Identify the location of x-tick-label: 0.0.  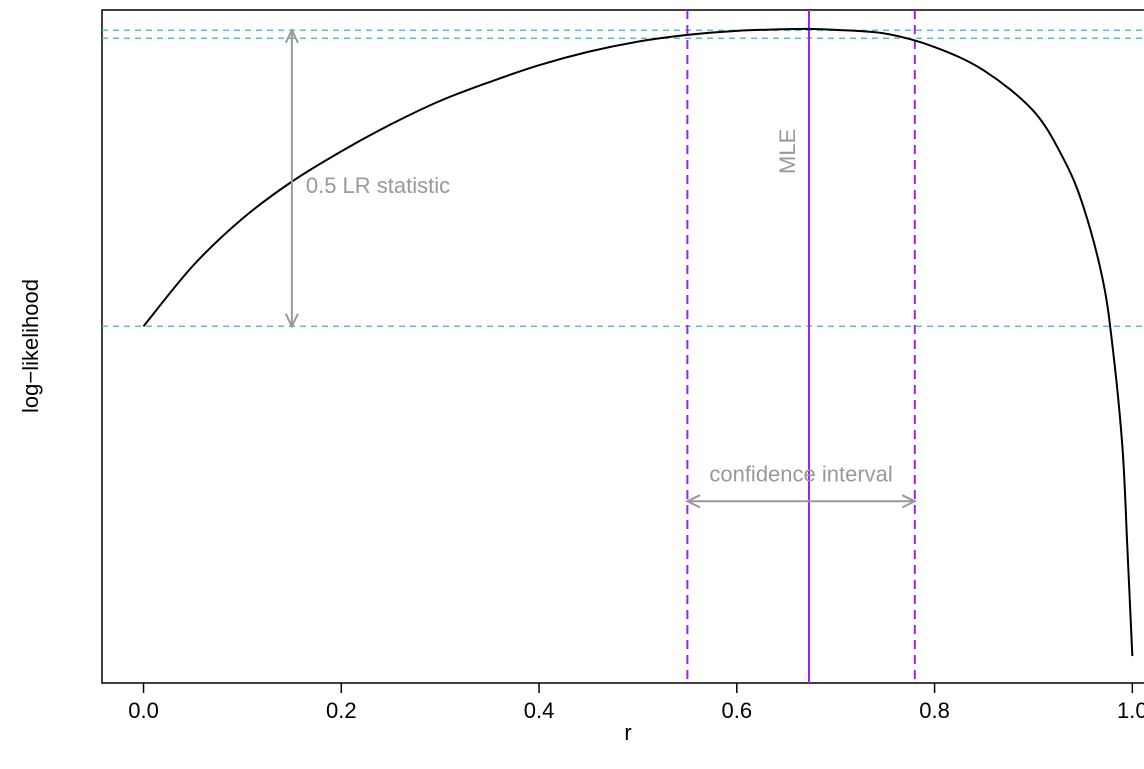
(143, 710).